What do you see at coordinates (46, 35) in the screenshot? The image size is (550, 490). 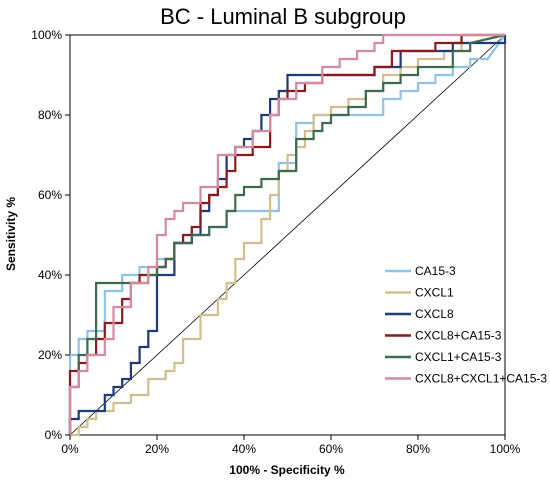 I see `y-tick-label: 100%` at bounding box center [46, 35].